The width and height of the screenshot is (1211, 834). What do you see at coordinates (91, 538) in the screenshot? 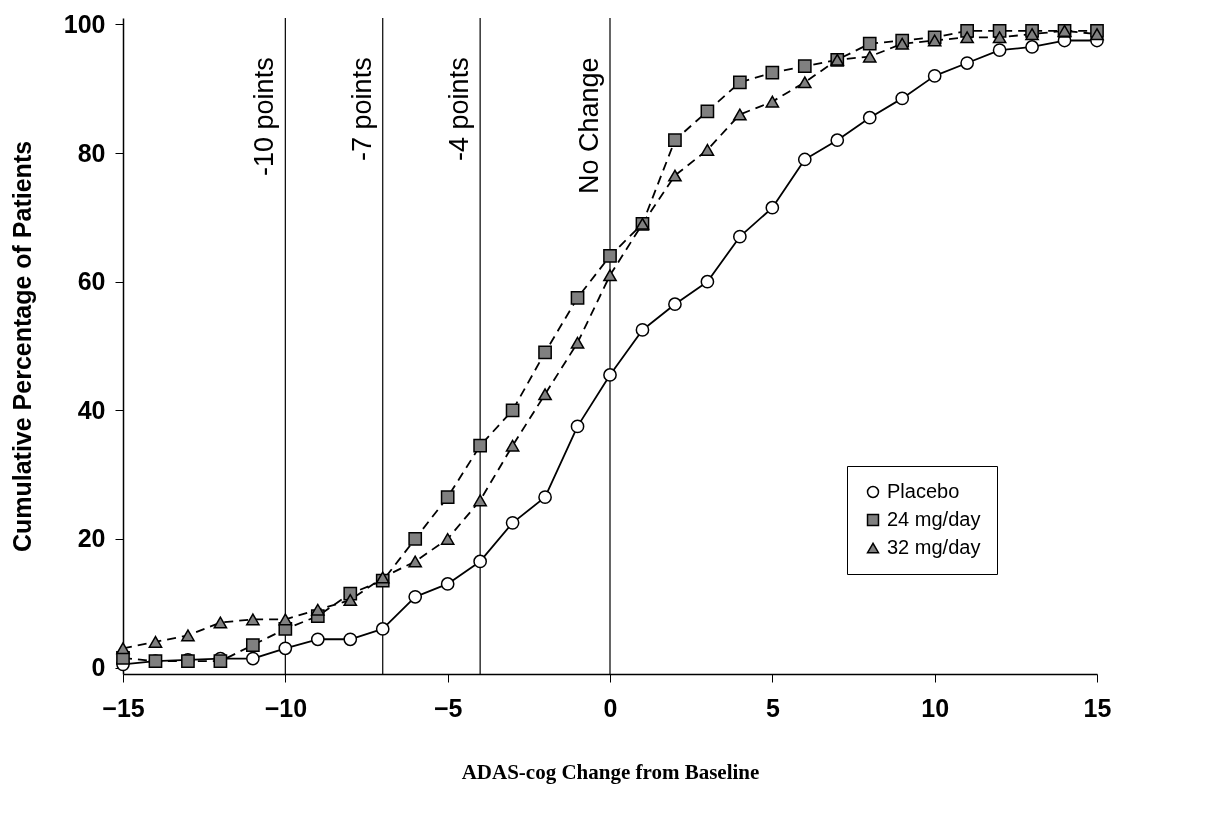
I see `y-tick-label: 20` at bounding box center [91, 538].